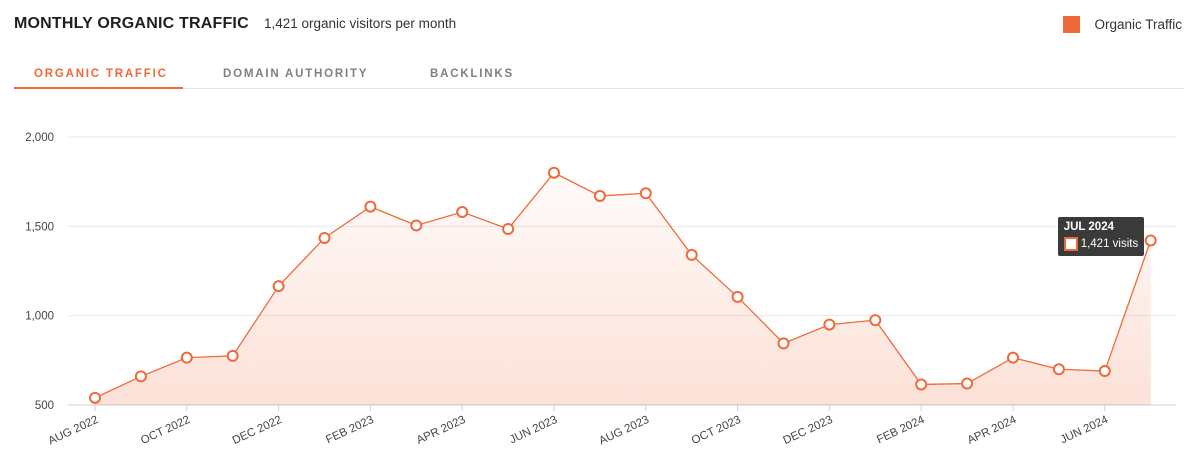 The height and width of the screenshot is (476, 1198). I want to click on tooltip: JUL 2024 1,421 visits, so click(1101, 237).